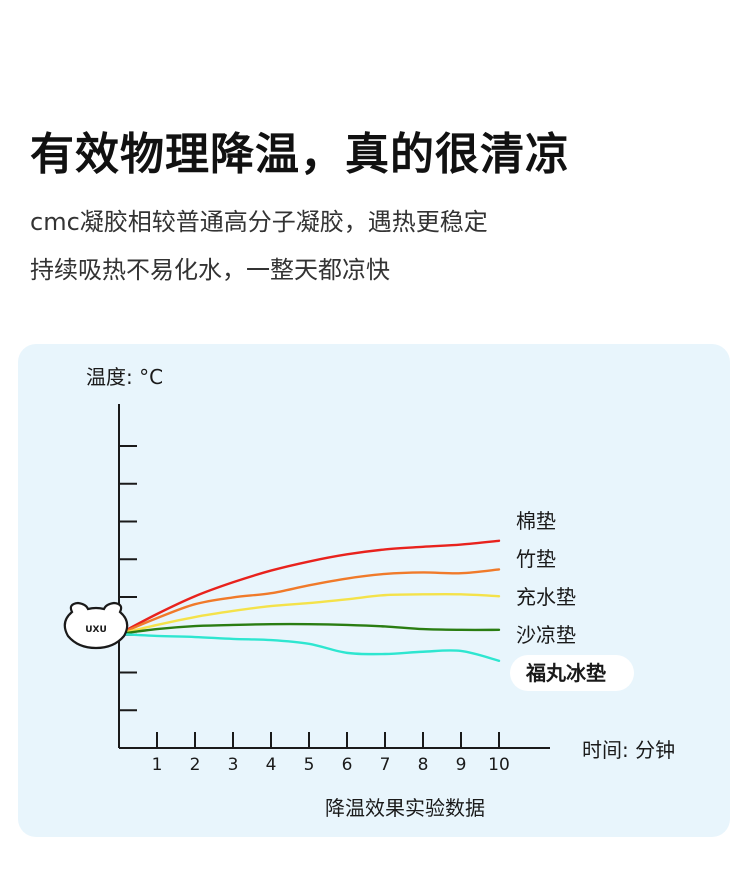  What do you see at coordinates (536, 559) in the screenshot?
I see `series-label: 竹垫` at bounding box center [536, 559].